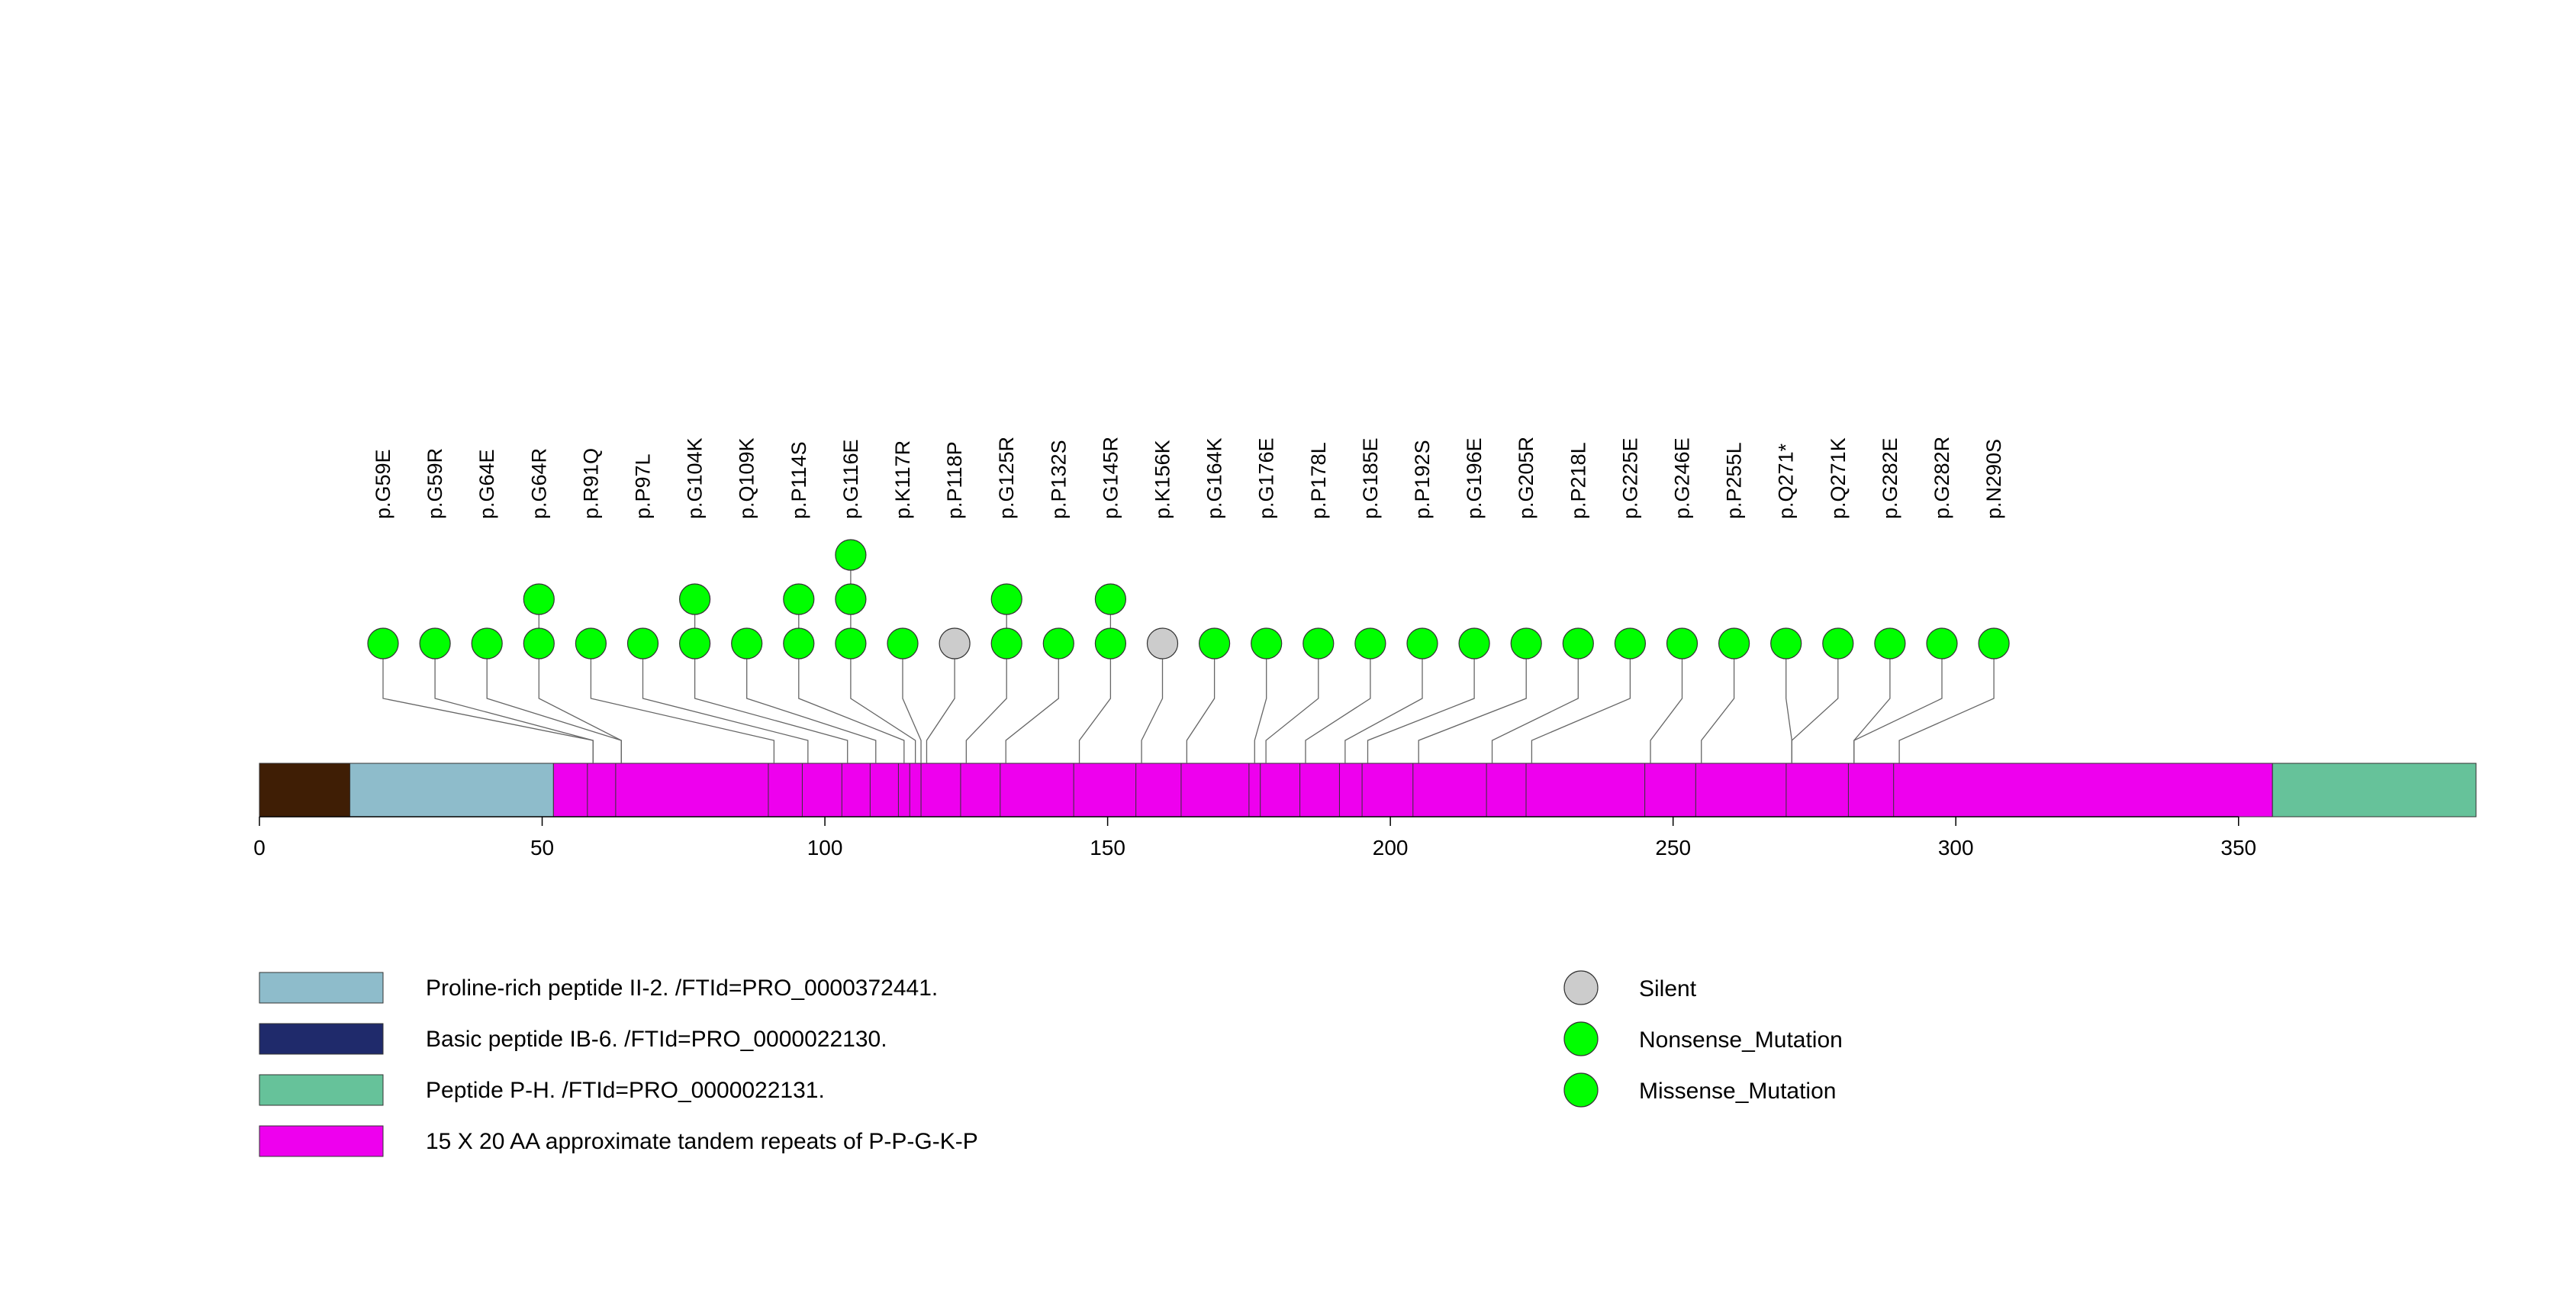 This screenshot has width=2576, height=1290. I want to click on mutation-label: p.P218L, so click(1578, 480).